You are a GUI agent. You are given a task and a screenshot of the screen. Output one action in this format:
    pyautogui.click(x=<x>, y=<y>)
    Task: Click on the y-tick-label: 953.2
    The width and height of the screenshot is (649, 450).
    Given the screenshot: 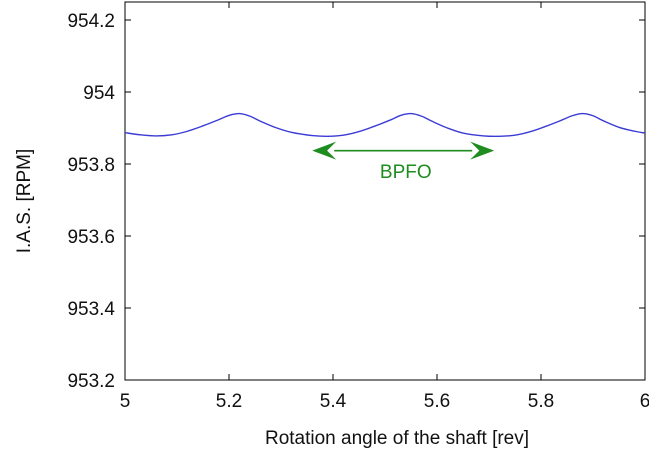 What is the action you would take?
    pyautogui.click(x=91, y=381)
    